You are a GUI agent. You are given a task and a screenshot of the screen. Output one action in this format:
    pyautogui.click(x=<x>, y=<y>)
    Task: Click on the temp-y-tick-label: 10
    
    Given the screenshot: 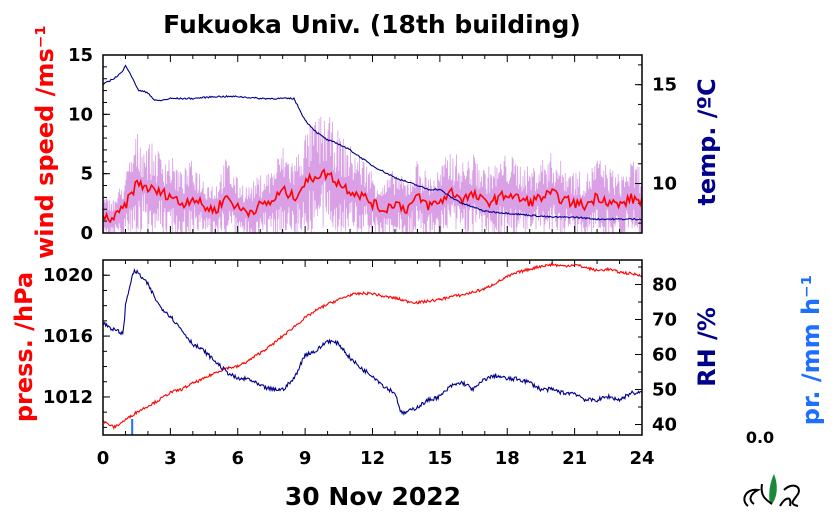 What is the action you would take?
    pyautogui.click(x=664, y=184)
    